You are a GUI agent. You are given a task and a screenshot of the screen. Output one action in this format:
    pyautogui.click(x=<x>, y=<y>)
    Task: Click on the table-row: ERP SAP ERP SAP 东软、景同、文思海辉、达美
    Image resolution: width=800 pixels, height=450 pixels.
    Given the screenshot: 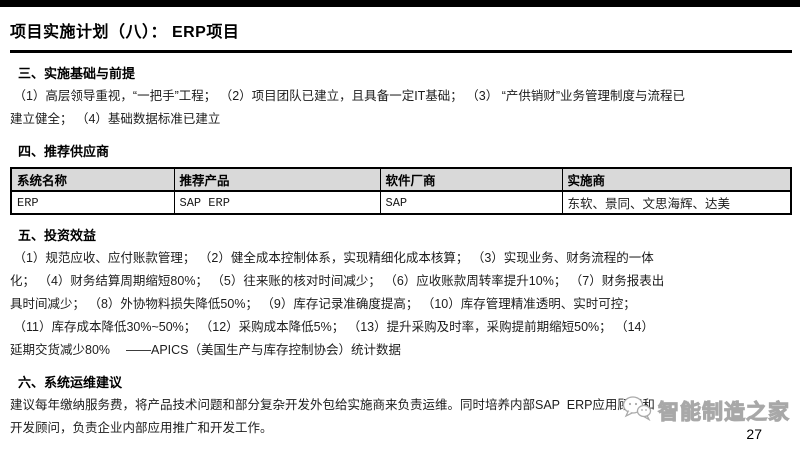 What is the action you would take?
    pyautogui.click(x=401, y=202)
    